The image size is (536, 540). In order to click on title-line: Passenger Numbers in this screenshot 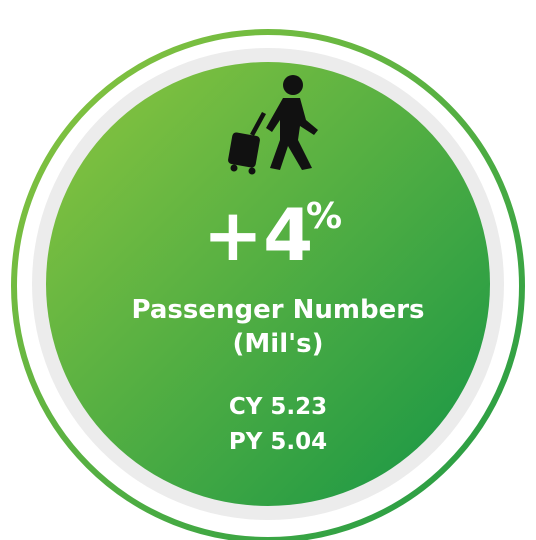, I will do `click(277, 310)`.